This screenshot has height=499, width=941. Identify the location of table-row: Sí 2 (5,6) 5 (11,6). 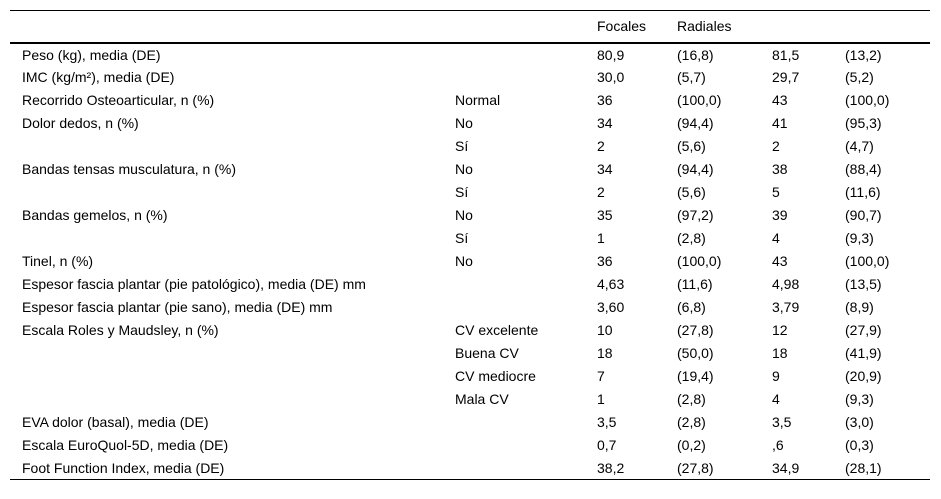
(470, 192).